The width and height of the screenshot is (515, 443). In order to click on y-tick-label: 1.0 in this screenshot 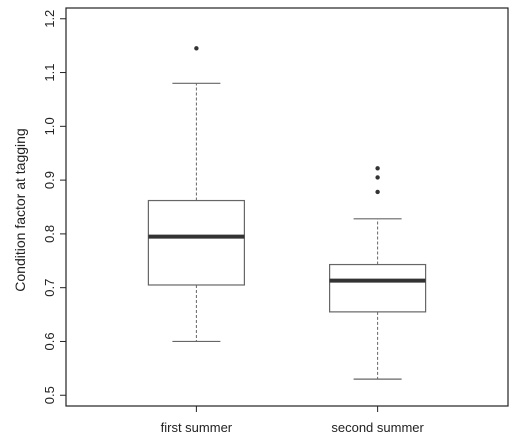, I will do `click(49, 126)`.